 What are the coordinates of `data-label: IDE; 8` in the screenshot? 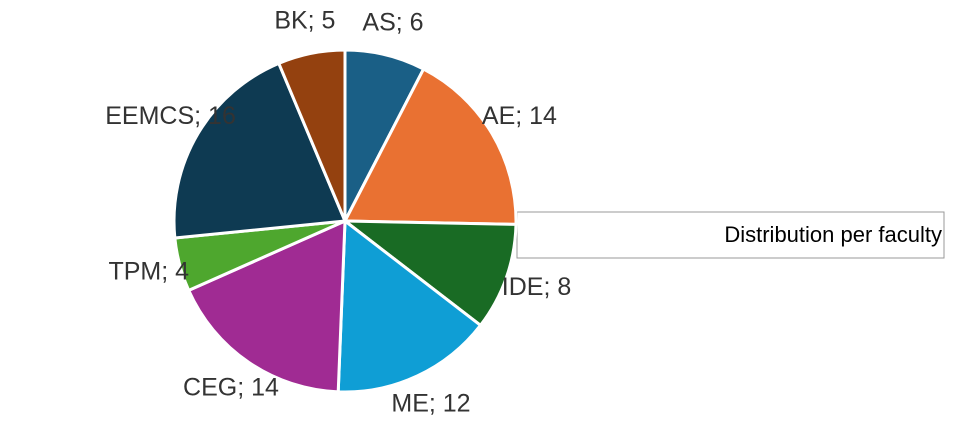 It's located at (536, 287).